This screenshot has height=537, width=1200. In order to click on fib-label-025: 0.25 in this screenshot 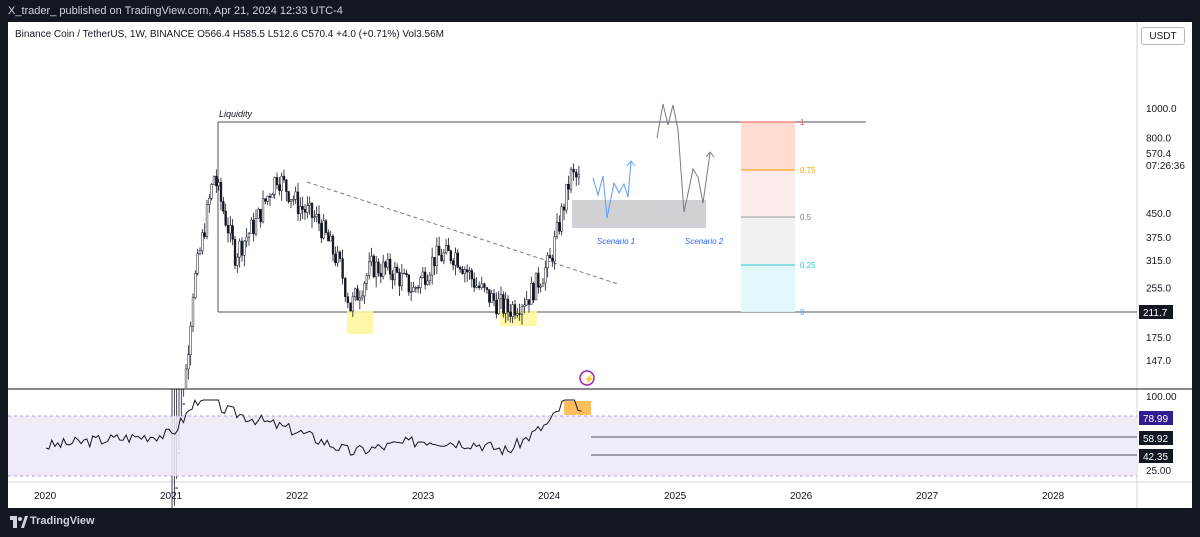, I will do `click(808, 265)`.